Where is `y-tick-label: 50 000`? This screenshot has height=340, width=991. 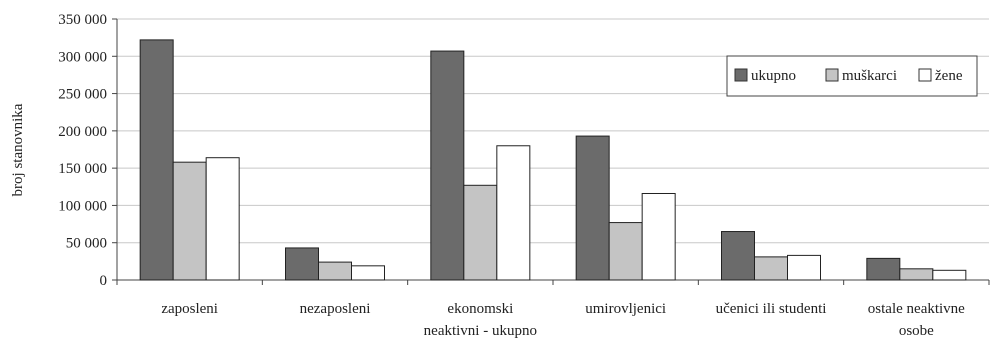 y-tick-label: 50 000 is located at coordinates (86, 244).